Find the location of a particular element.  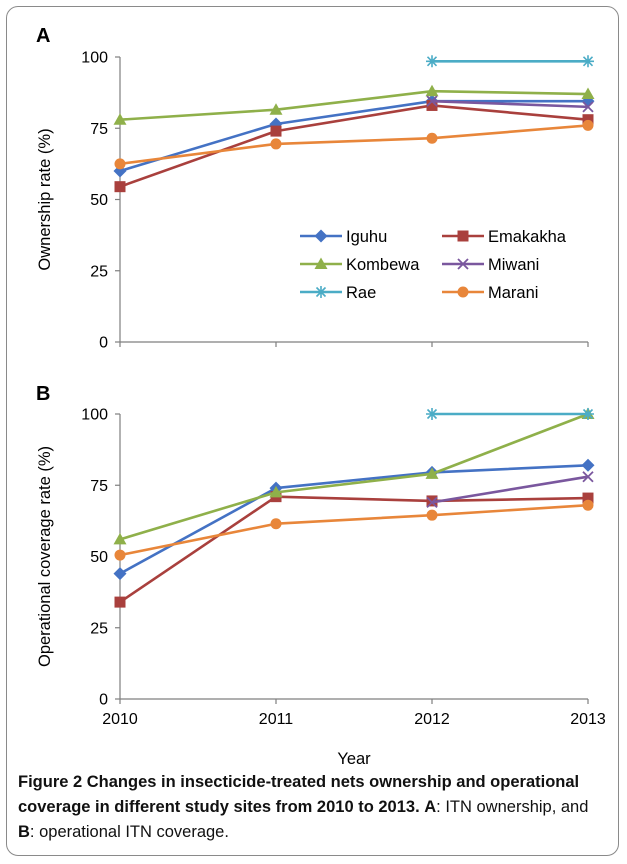

x-tick-label: 2012 is located at coordinates (432, 719).